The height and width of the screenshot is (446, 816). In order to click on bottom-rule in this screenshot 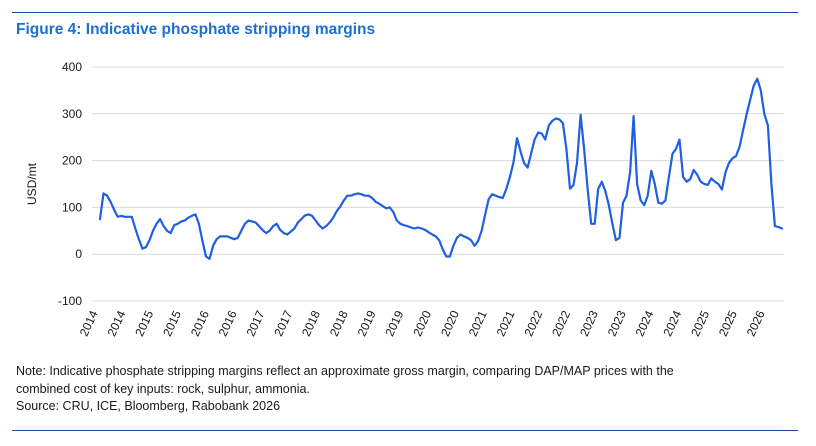, I will do `click(405, 430)`.